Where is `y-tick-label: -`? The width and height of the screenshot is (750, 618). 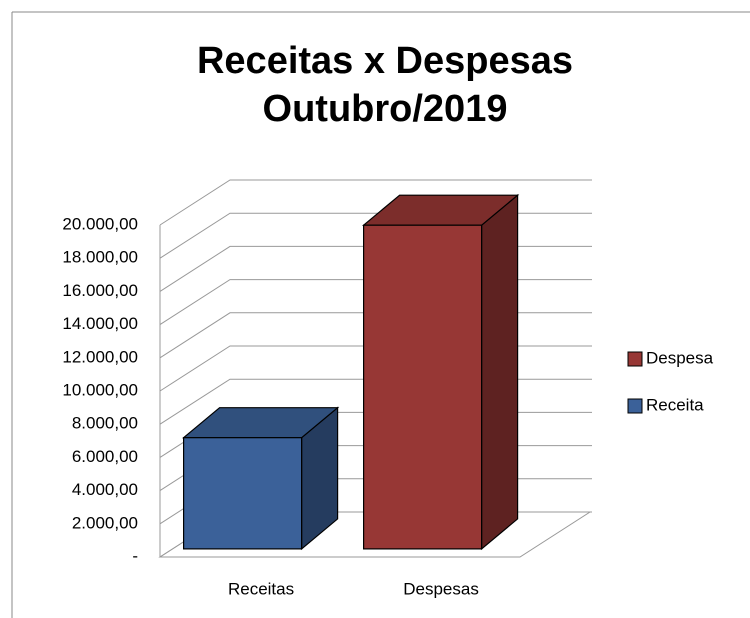
y-tick-label: - is located at coordinates (135, 555).